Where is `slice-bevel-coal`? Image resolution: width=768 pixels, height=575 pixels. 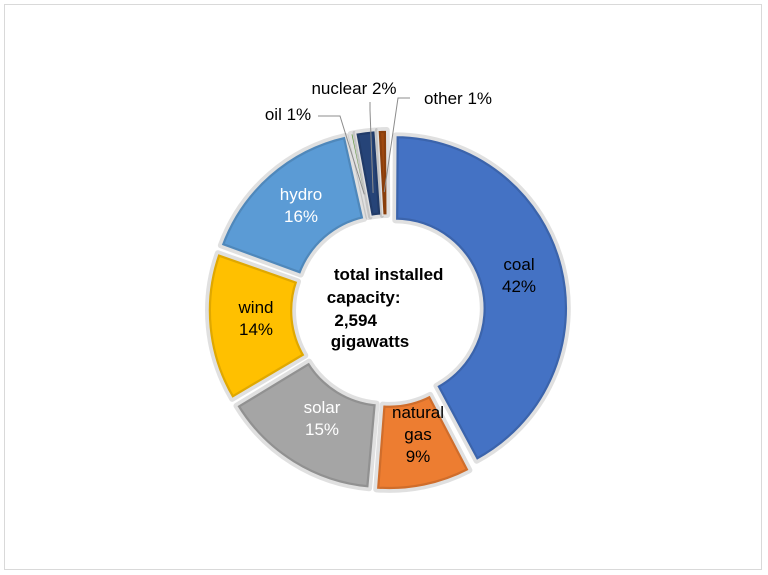 slice-bevel-coal is located at coordinates (481, 298).